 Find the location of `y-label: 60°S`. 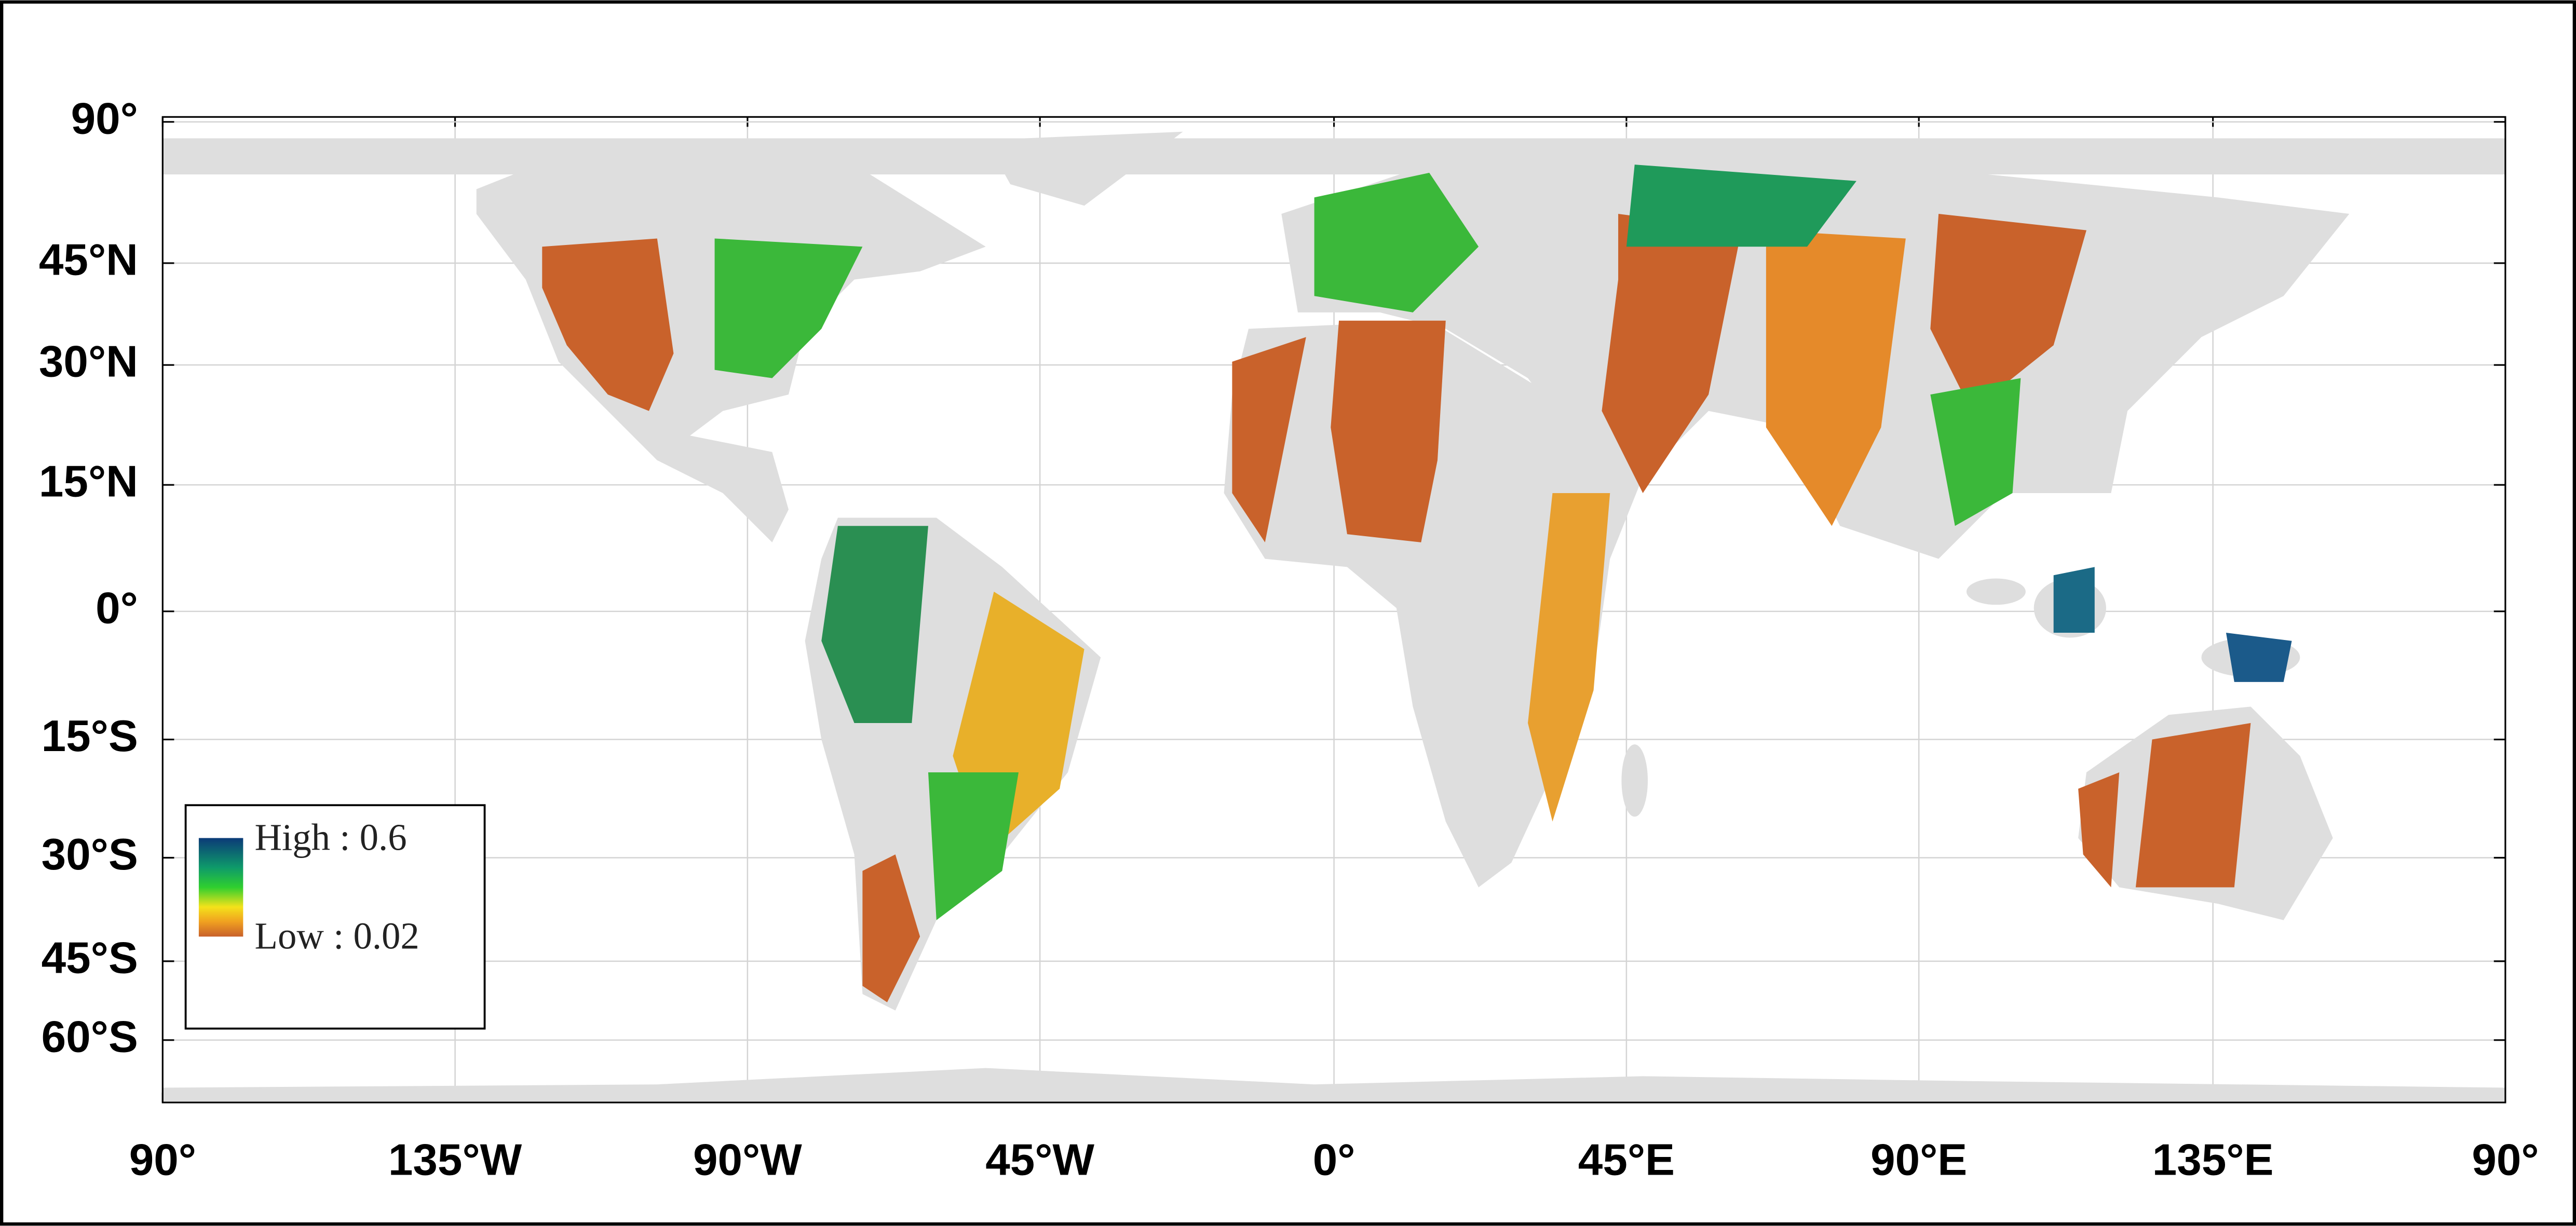

y-label: 60°S is located at coordinates (90, 1036).